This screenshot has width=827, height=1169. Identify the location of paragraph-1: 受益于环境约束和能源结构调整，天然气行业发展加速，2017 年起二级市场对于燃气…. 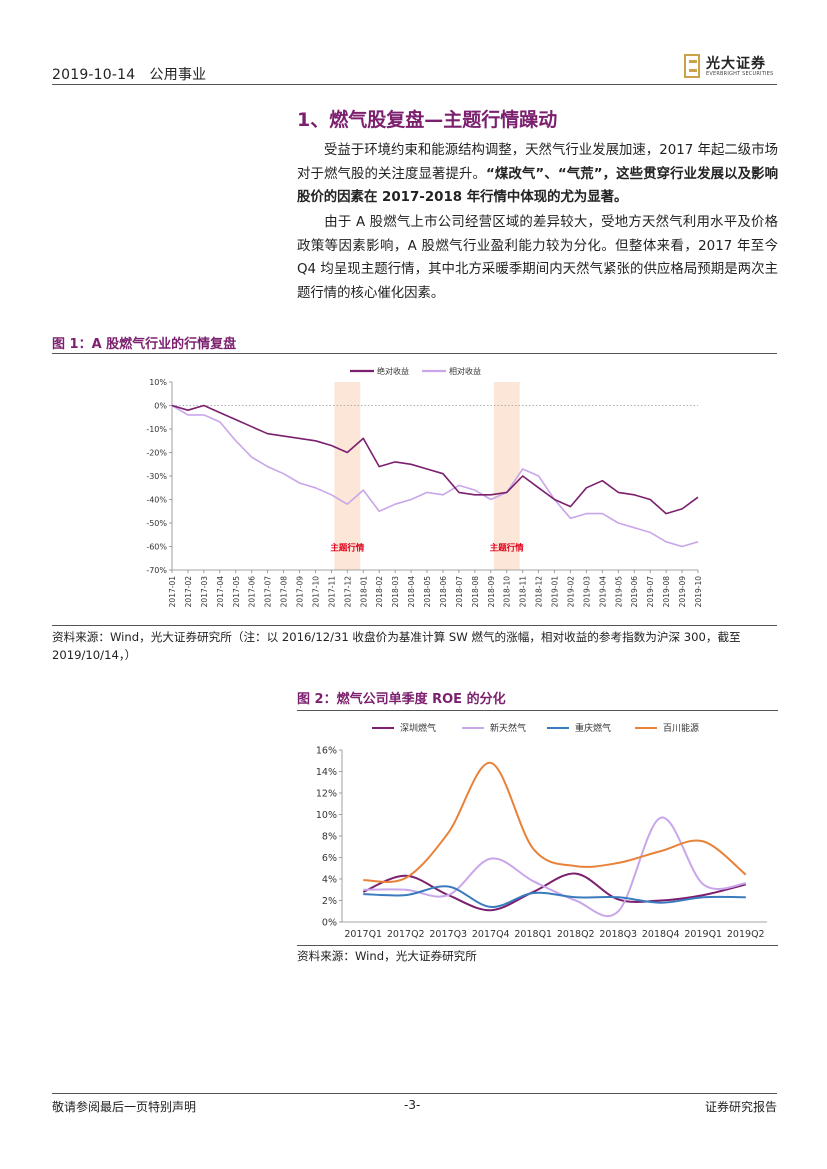
(537, 174).